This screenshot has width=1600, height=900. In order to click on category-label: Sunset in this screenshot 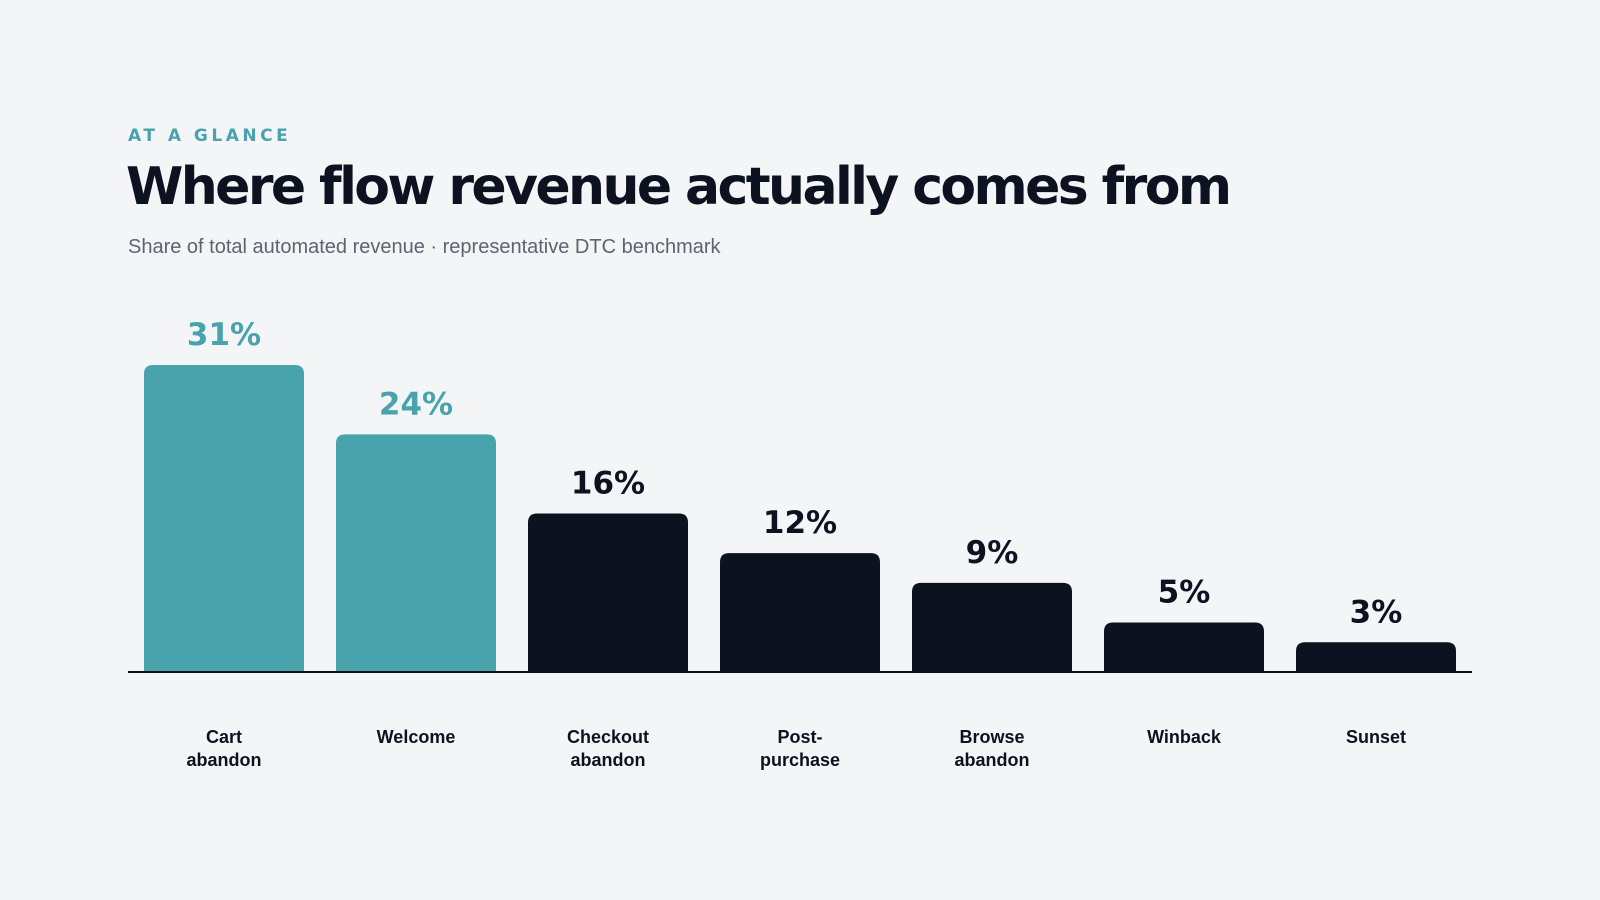, I will do `click(1376, 737)`.